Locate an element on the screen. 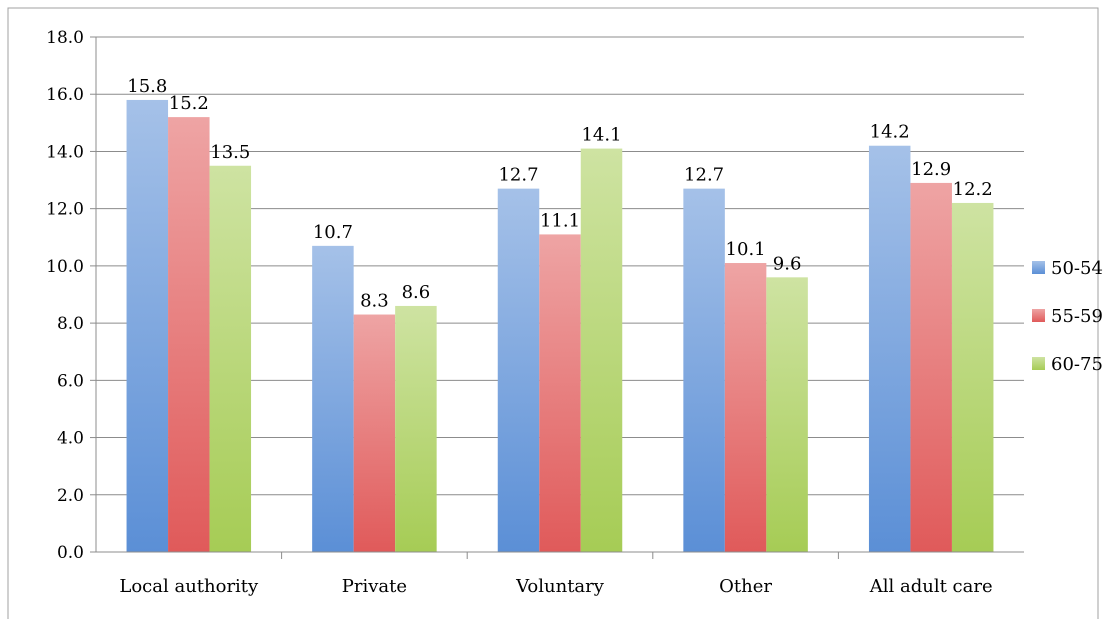  data-label: 8.3 is located at coordinates (374, 301).